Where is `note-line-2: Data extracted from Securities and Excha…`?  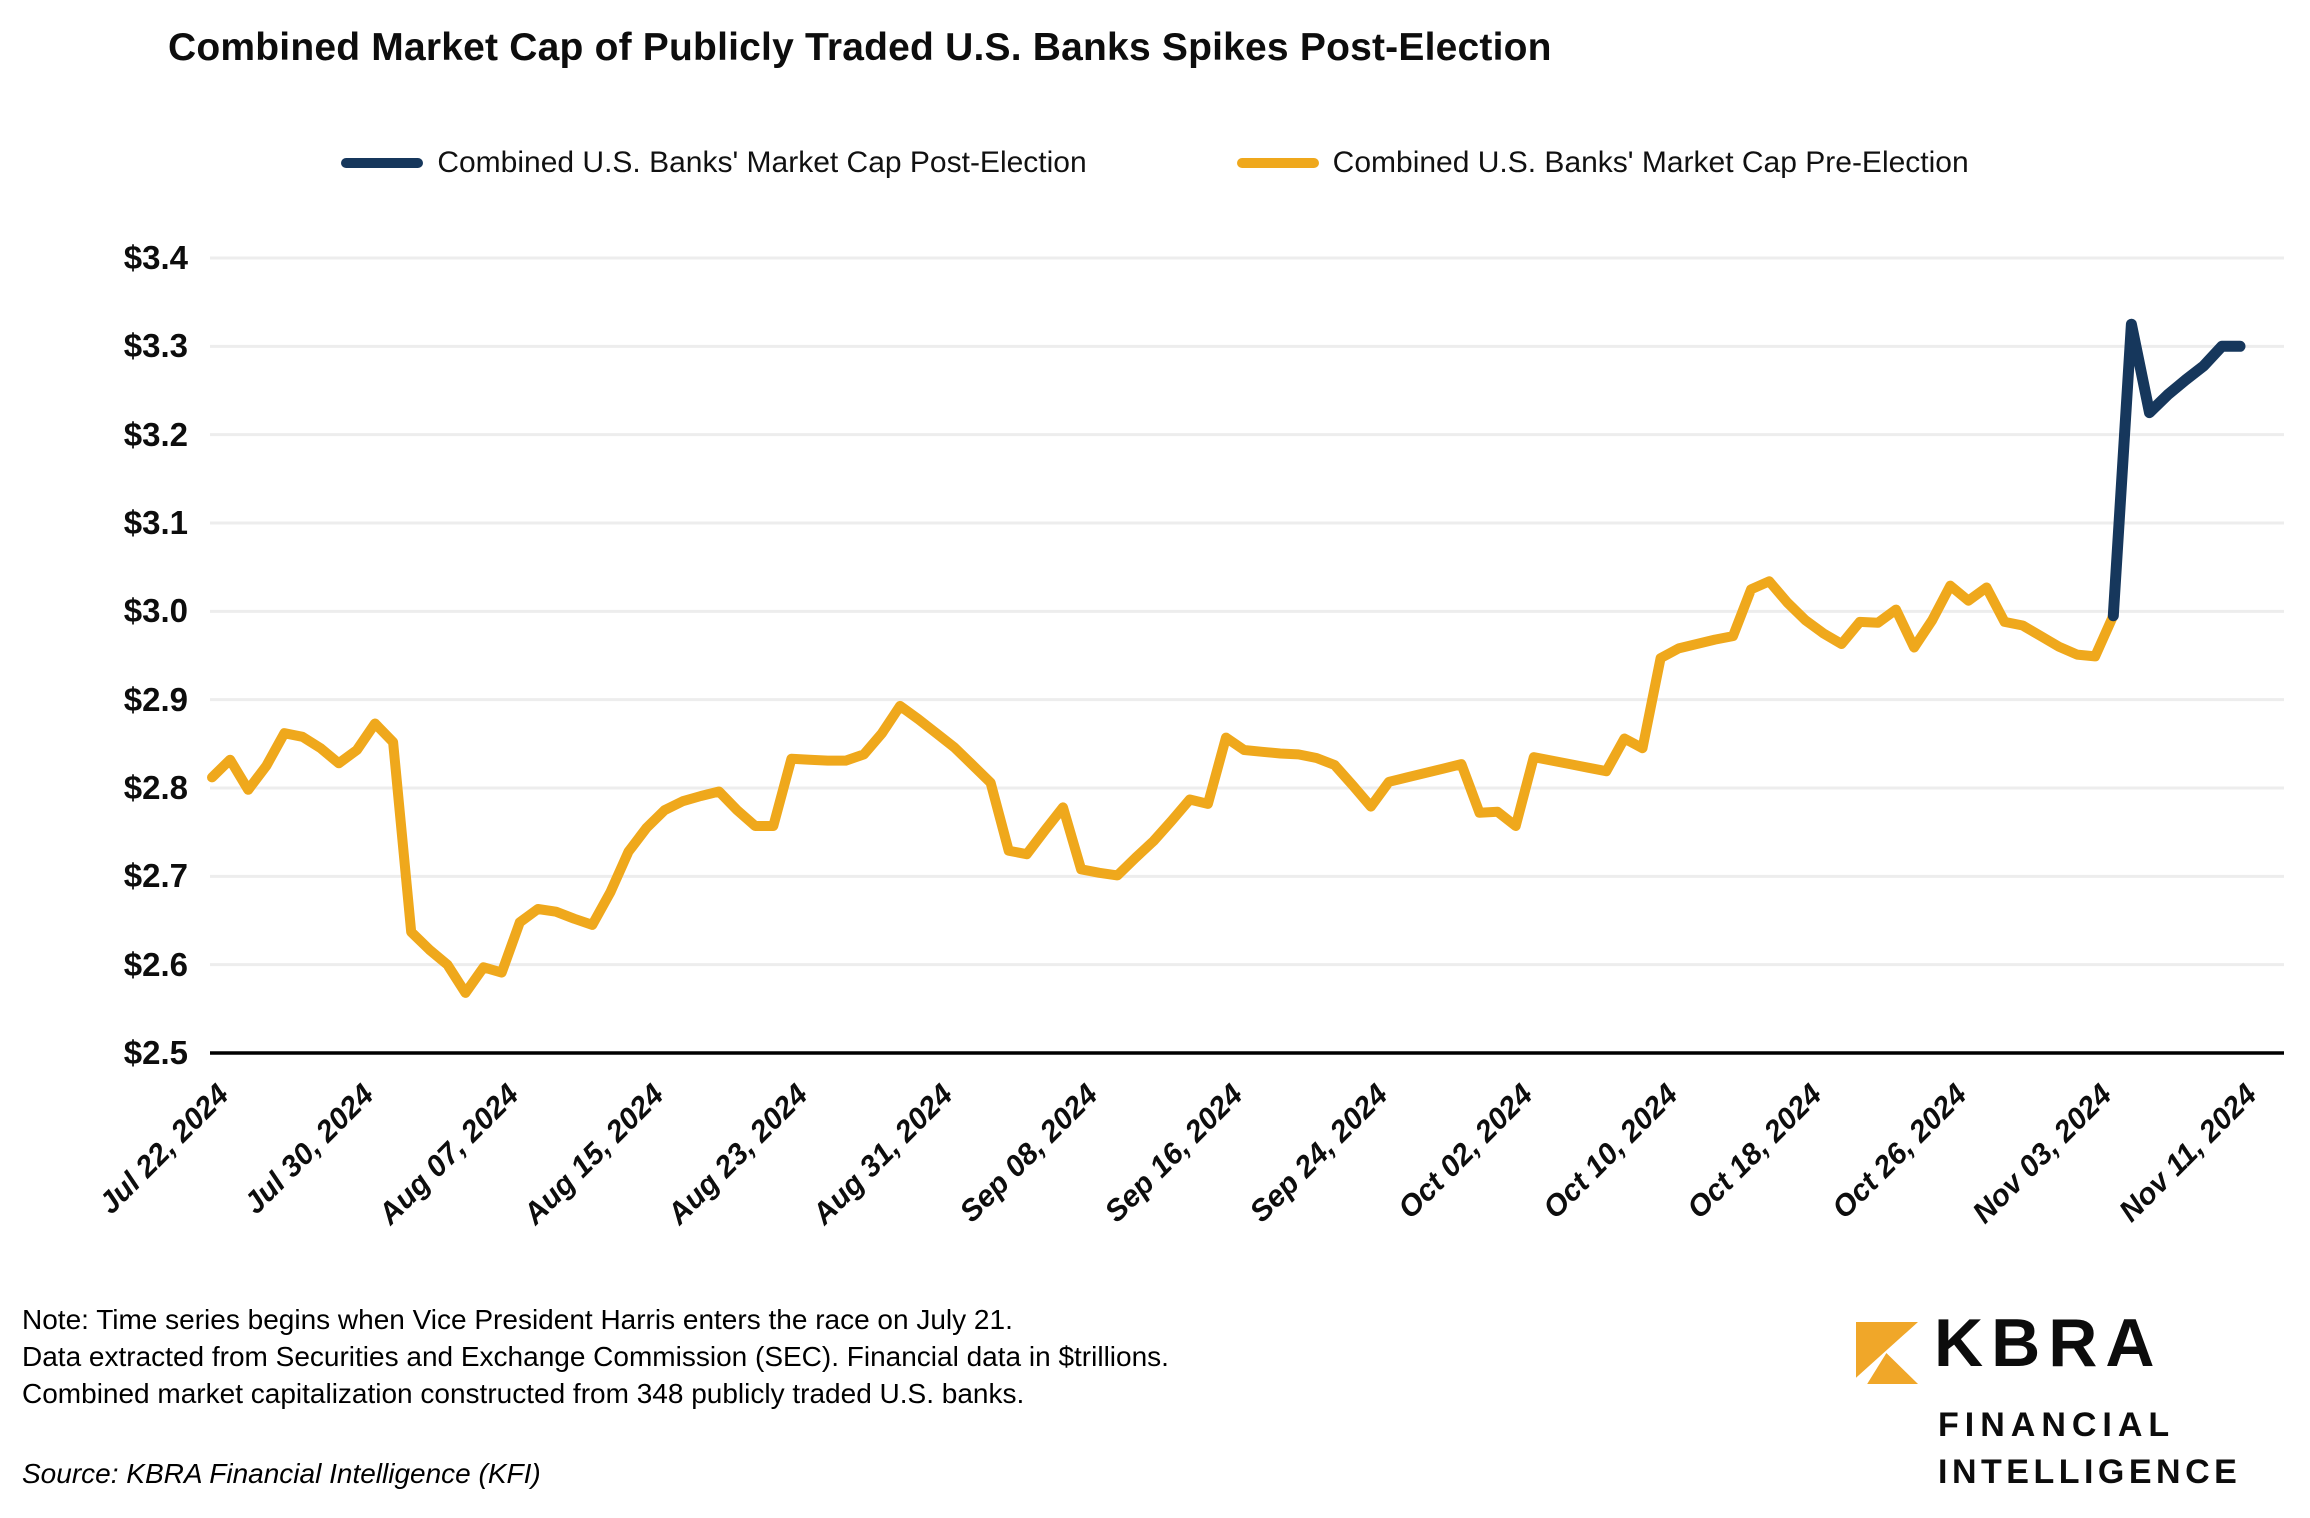
note-line-2: Data extracted from Securities and Excha… is located at coordinates (595, 1356).